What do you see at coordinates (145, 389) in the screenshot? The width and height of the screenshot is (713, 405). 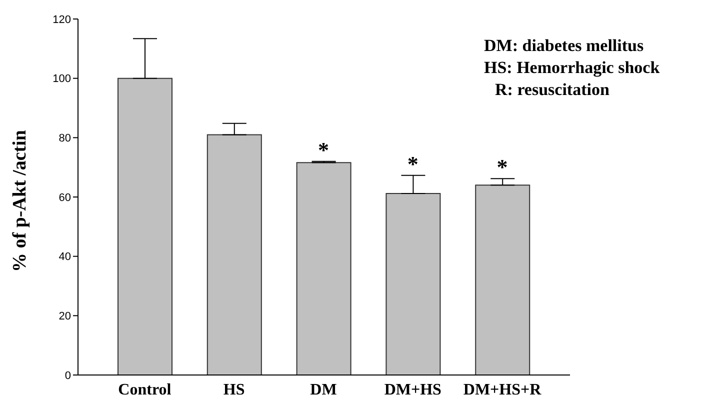 I see `x-tick-label: Control` at bounding box center [145, 389].